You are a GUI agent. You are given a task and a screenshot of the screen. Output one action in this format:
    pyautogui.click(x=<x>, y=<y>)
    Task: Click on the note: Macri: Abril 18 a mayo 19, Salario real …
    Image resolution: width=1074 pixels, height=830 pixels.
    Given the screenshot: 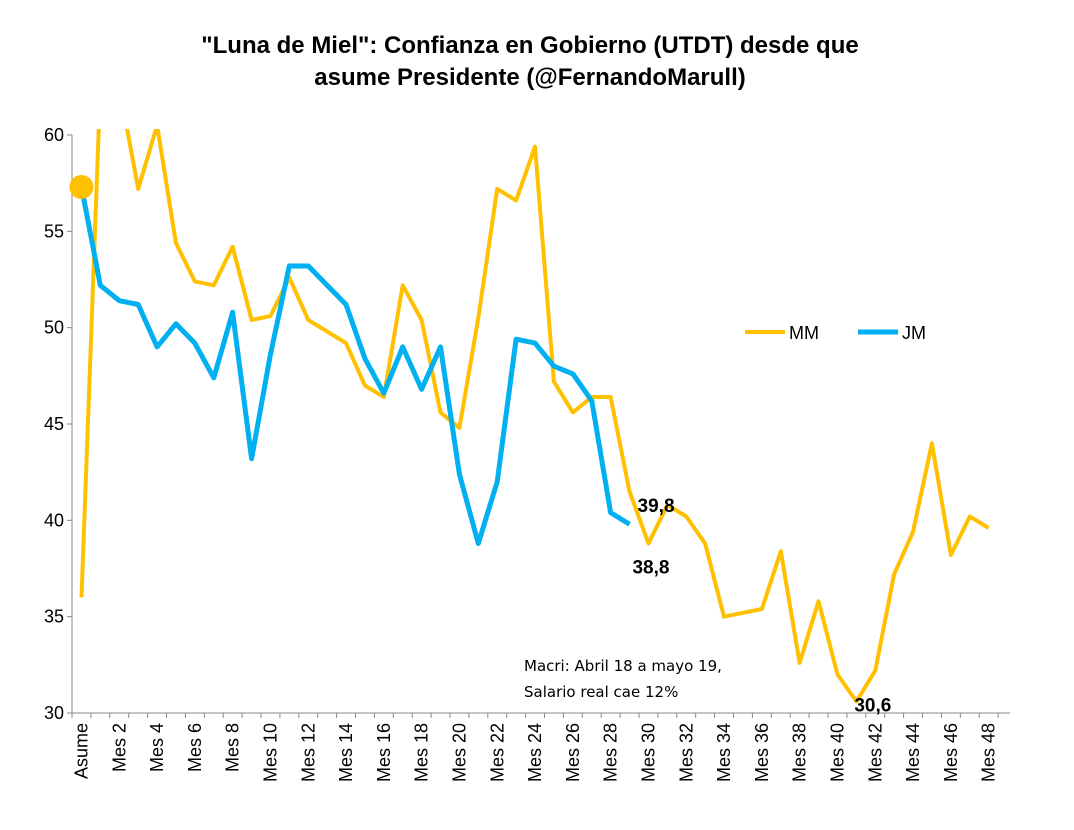 What is the action you would take?
    pyautogui.click(x=623, y=679)
    